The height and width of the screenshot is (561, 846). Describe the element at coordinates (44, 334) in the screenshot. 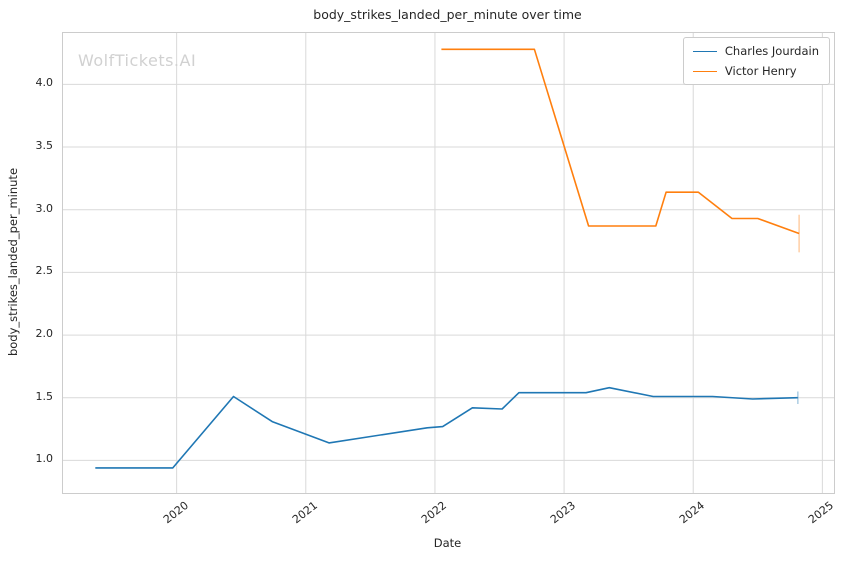

I see `y-tick-label-2.0: 2.0` at that location.